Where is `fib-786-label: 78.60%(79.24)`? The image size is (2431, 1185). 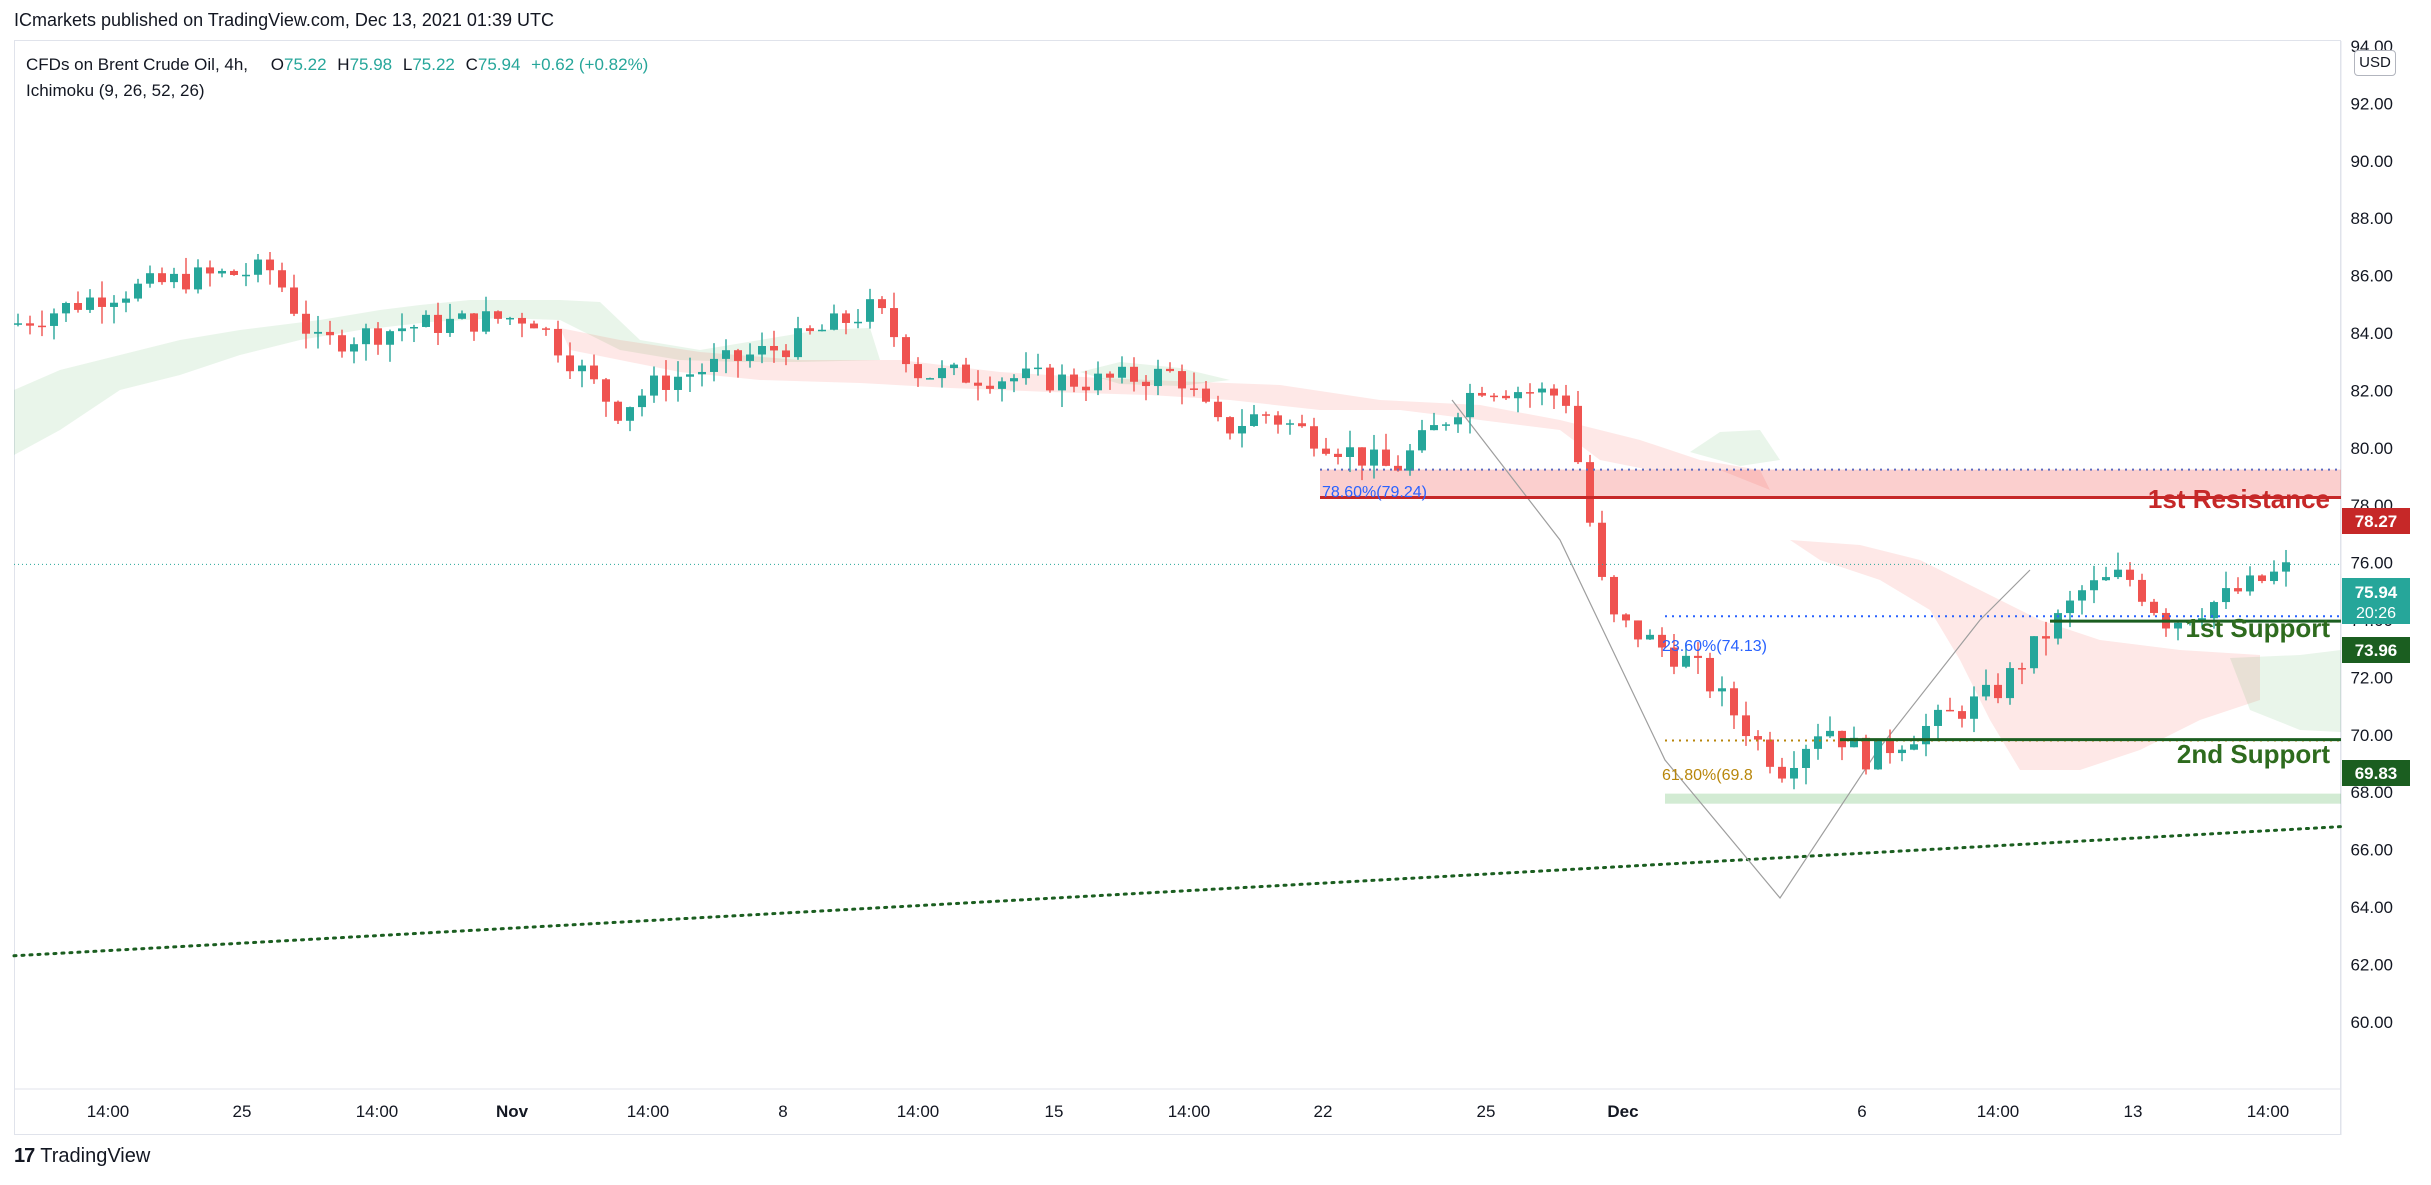 fib-786-label: 78.60%(79.24) is located at coordinates (1374, 492).